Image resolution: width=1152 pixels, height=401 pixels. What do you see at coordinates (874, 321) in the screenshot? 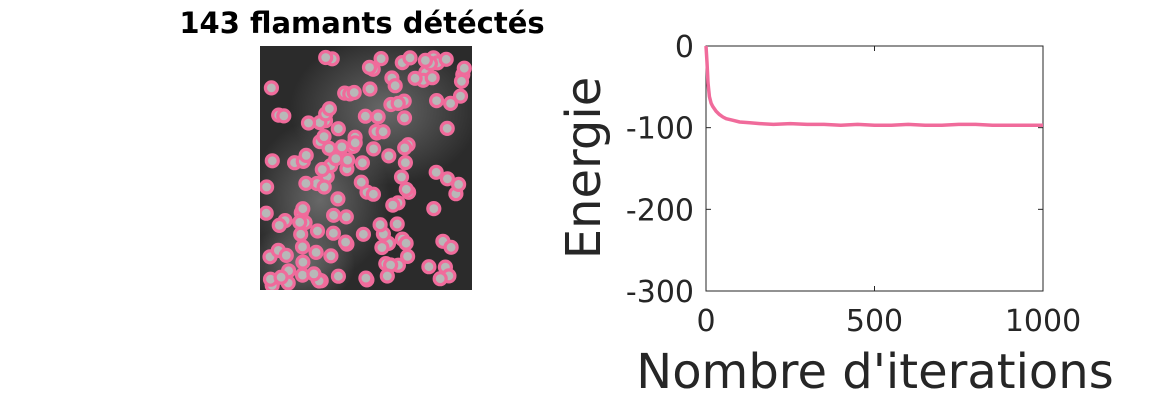
I see `x-tick-label: 500` at bounding box center [874, 321].